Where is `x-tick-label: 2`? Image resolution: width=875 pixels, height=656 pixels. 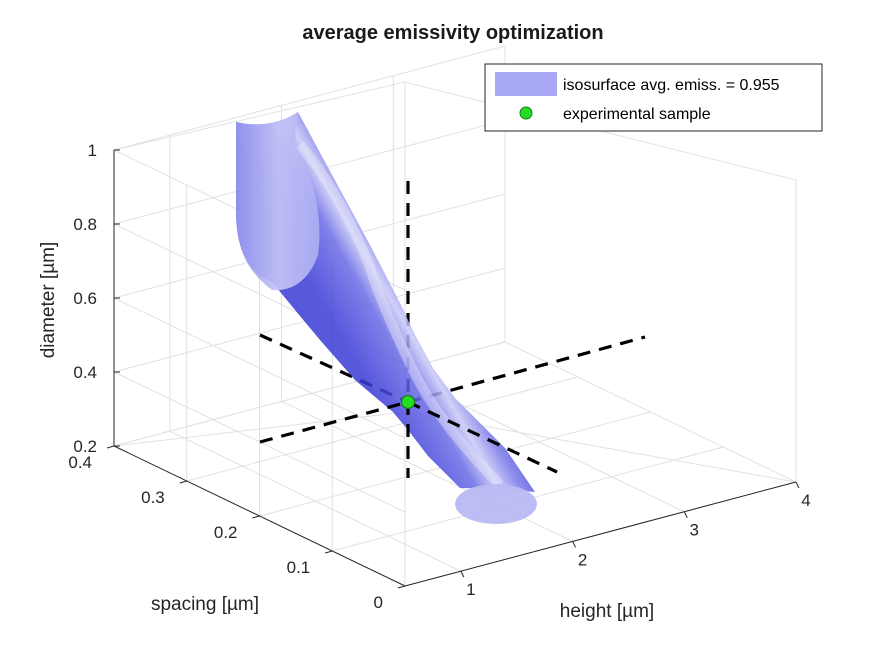 x-tick-label: 2 is located at coordinates (582, 559).